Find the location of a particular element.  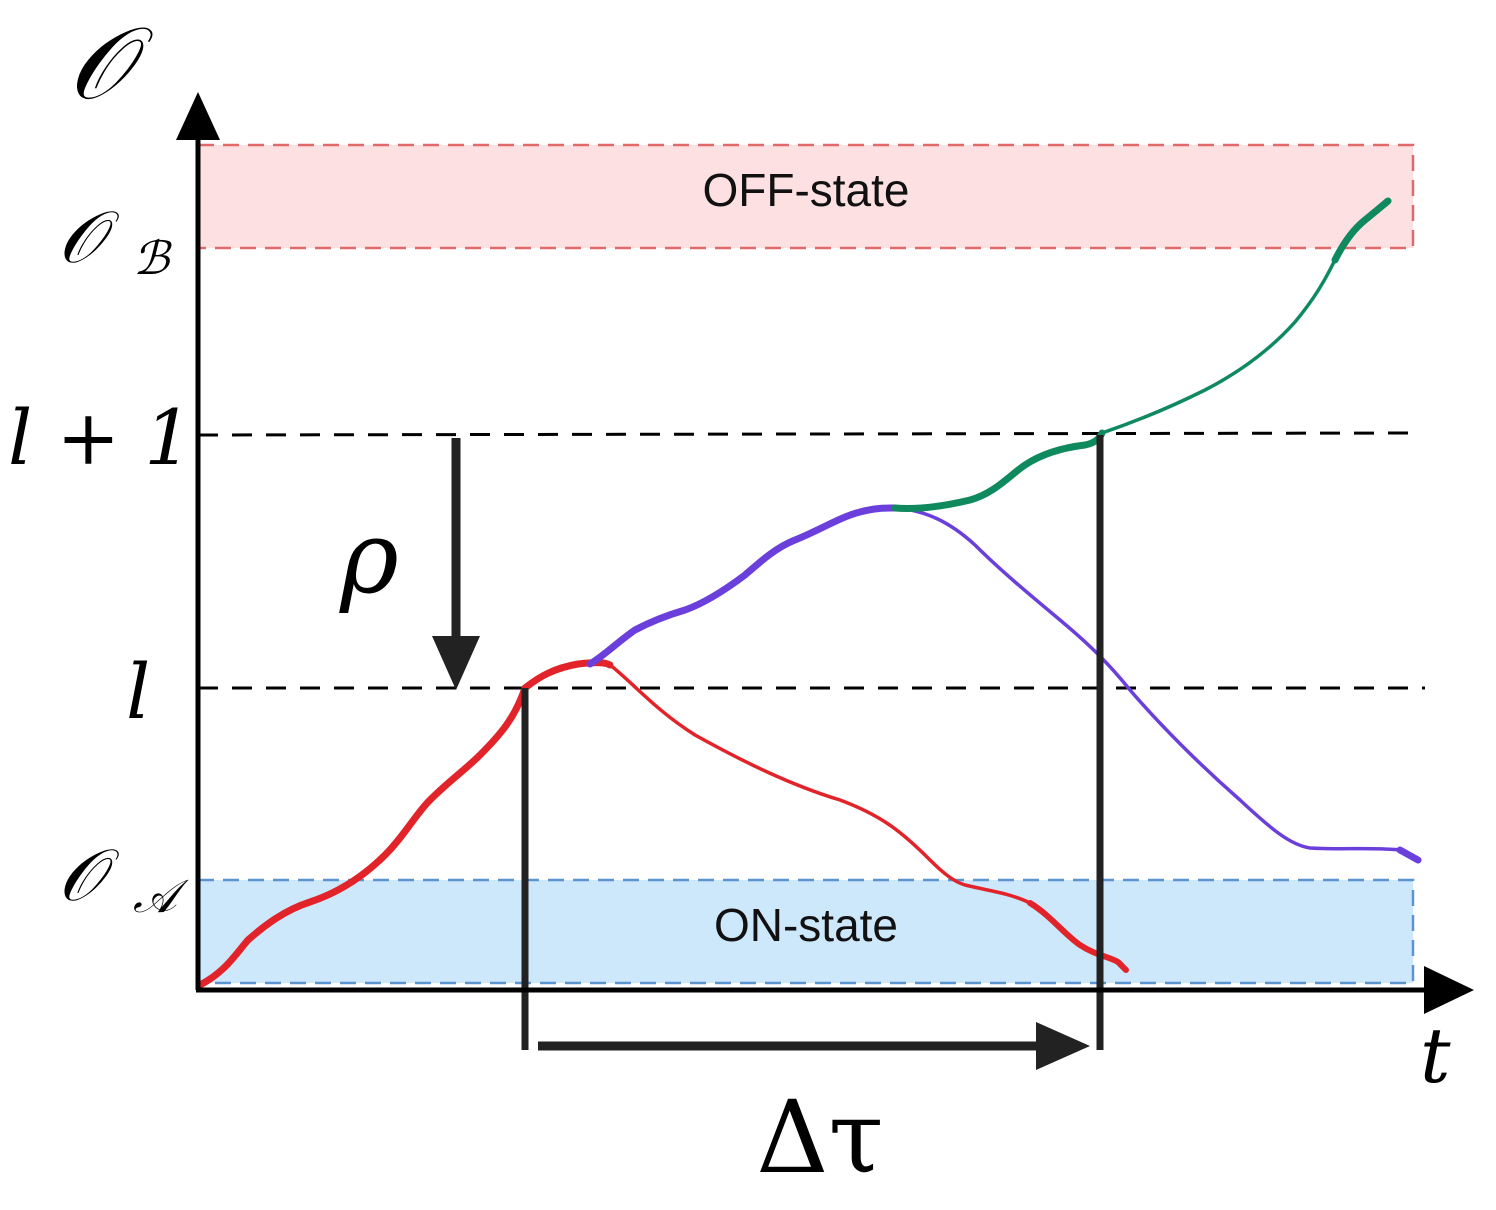

level-label-l-plus-1: l + 1 is located at coordinates (100, 437).